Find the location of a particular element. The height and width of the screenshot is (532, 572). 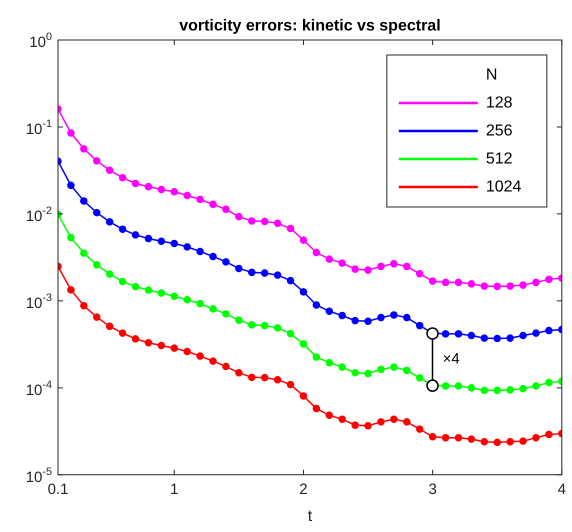

legend-label: 512 is located at coordinates (499, 159).